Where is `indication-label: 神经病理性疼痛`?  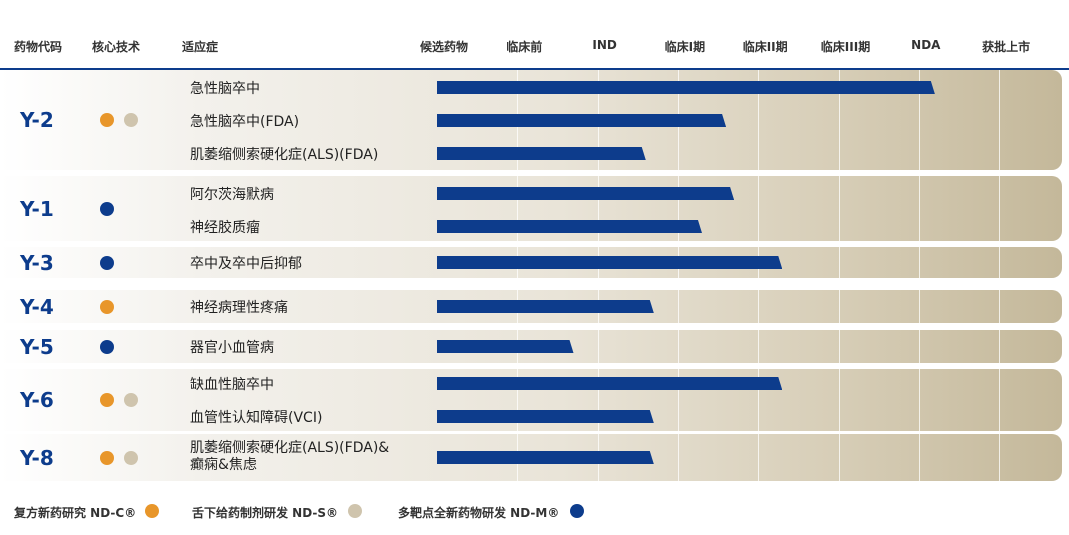
indication-label: 神经病理性疼痛 is located at coordinates (239, 308).